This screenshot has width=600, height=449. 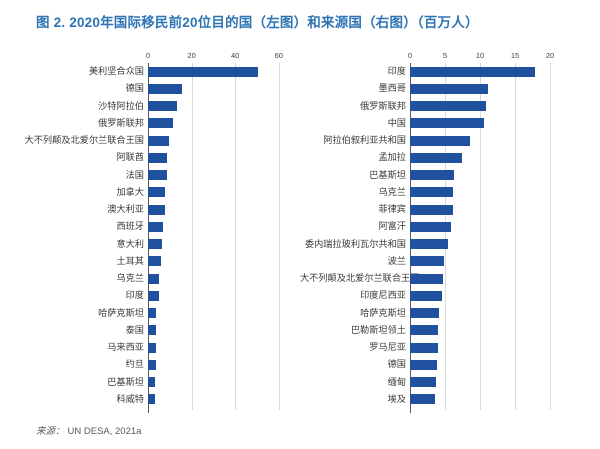 I want to click on source-text: UN DESA, 2021a, so click(x=104, y=431).